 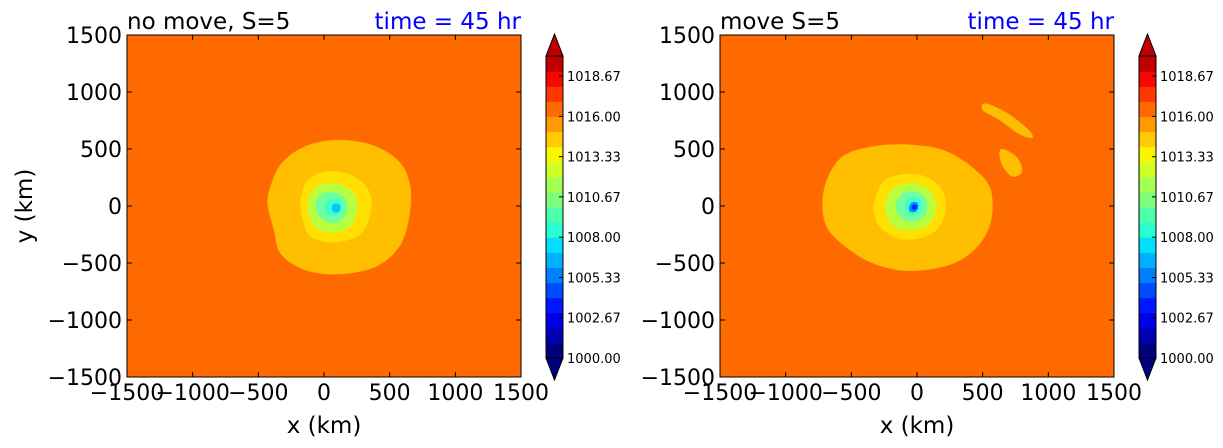 I want to click on y-axis-label: y (km), so click(x=25, y=206).